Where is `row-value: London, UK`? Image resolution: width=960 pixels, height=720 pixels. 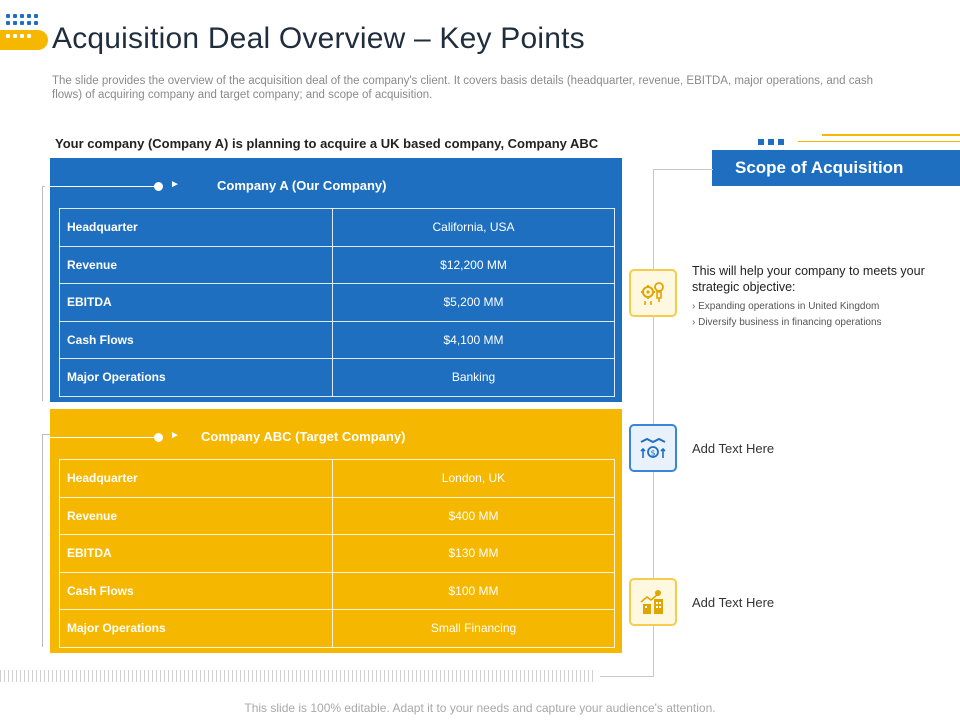
row-value: London, UK is located at coordinates (473, 478).